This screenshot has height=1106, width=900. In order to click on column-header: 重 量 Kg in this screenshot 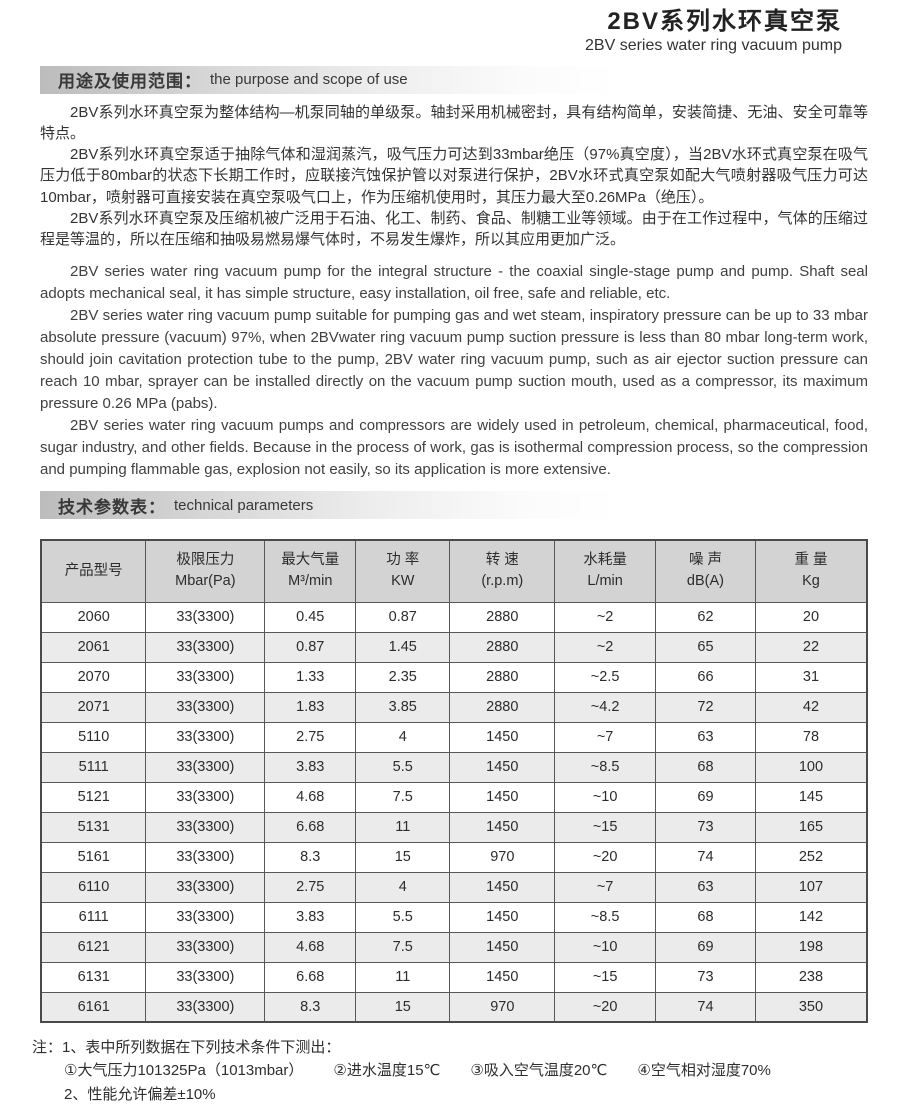, I will do `click(811, 571)`.